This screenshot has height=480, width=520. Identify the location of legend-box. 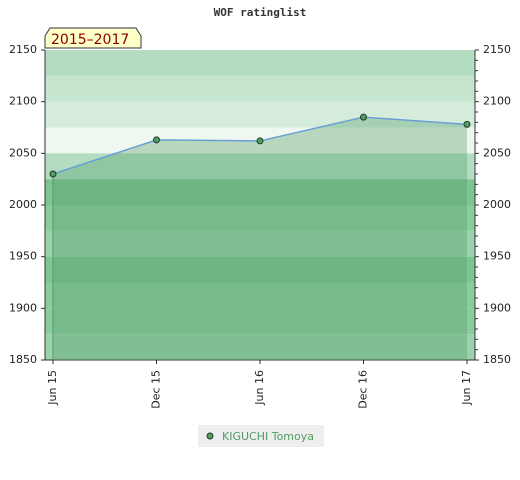
(261, 436).